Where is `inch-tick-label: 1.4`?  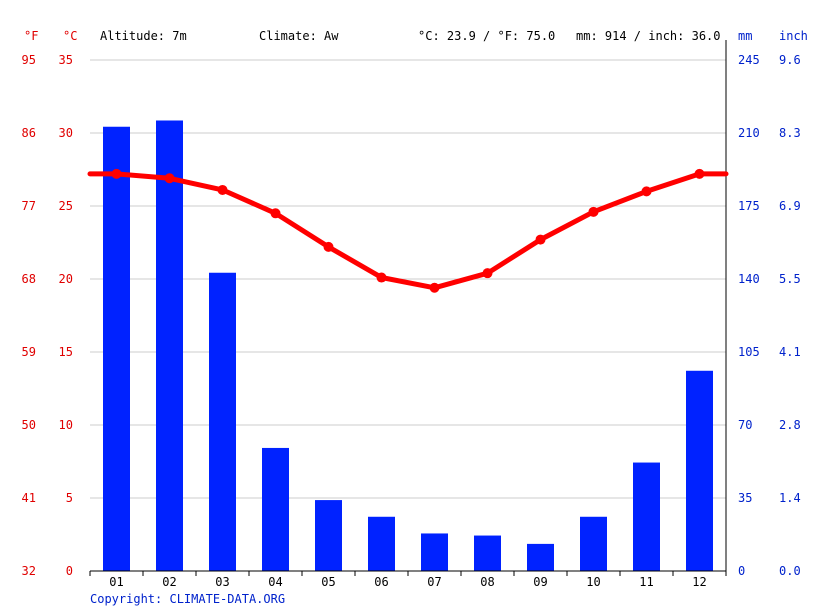 inch-tick-label: 1.4 is located at coordinates (790, 498).